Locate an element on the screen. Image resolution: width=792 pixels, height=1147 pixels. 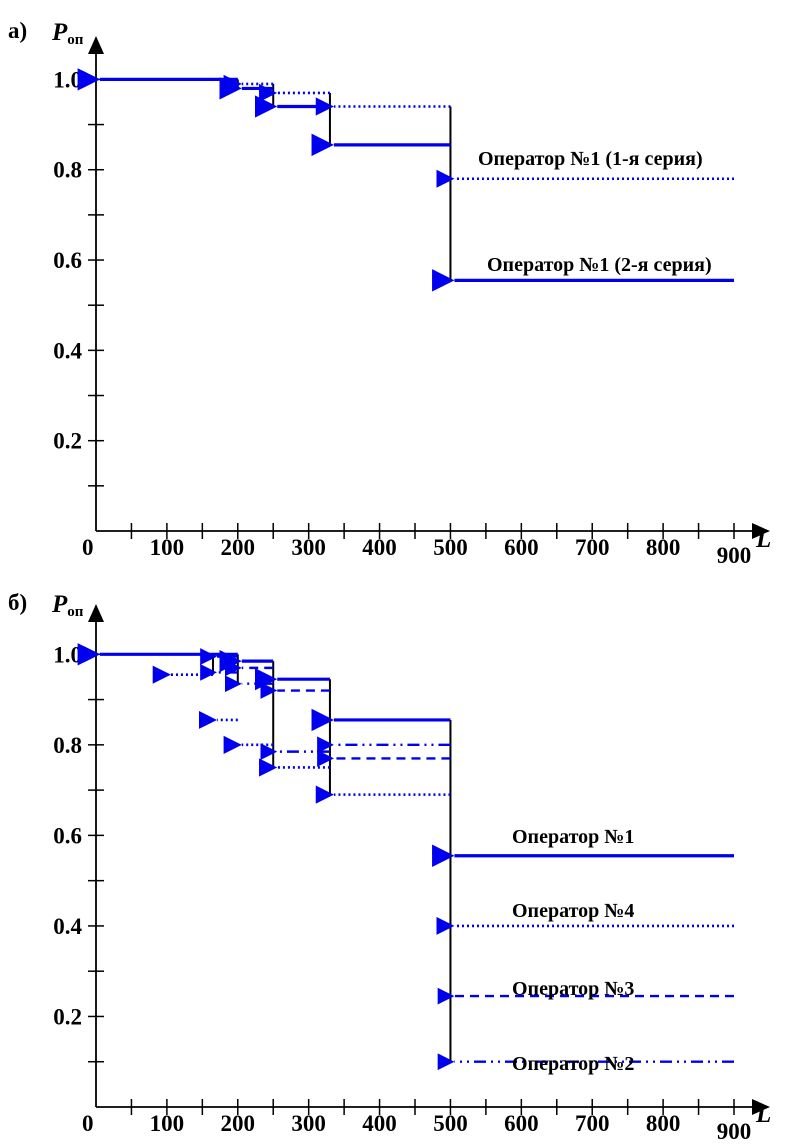
series-label-operator-4: Оператор №4 is located at coordinates (573, 911).